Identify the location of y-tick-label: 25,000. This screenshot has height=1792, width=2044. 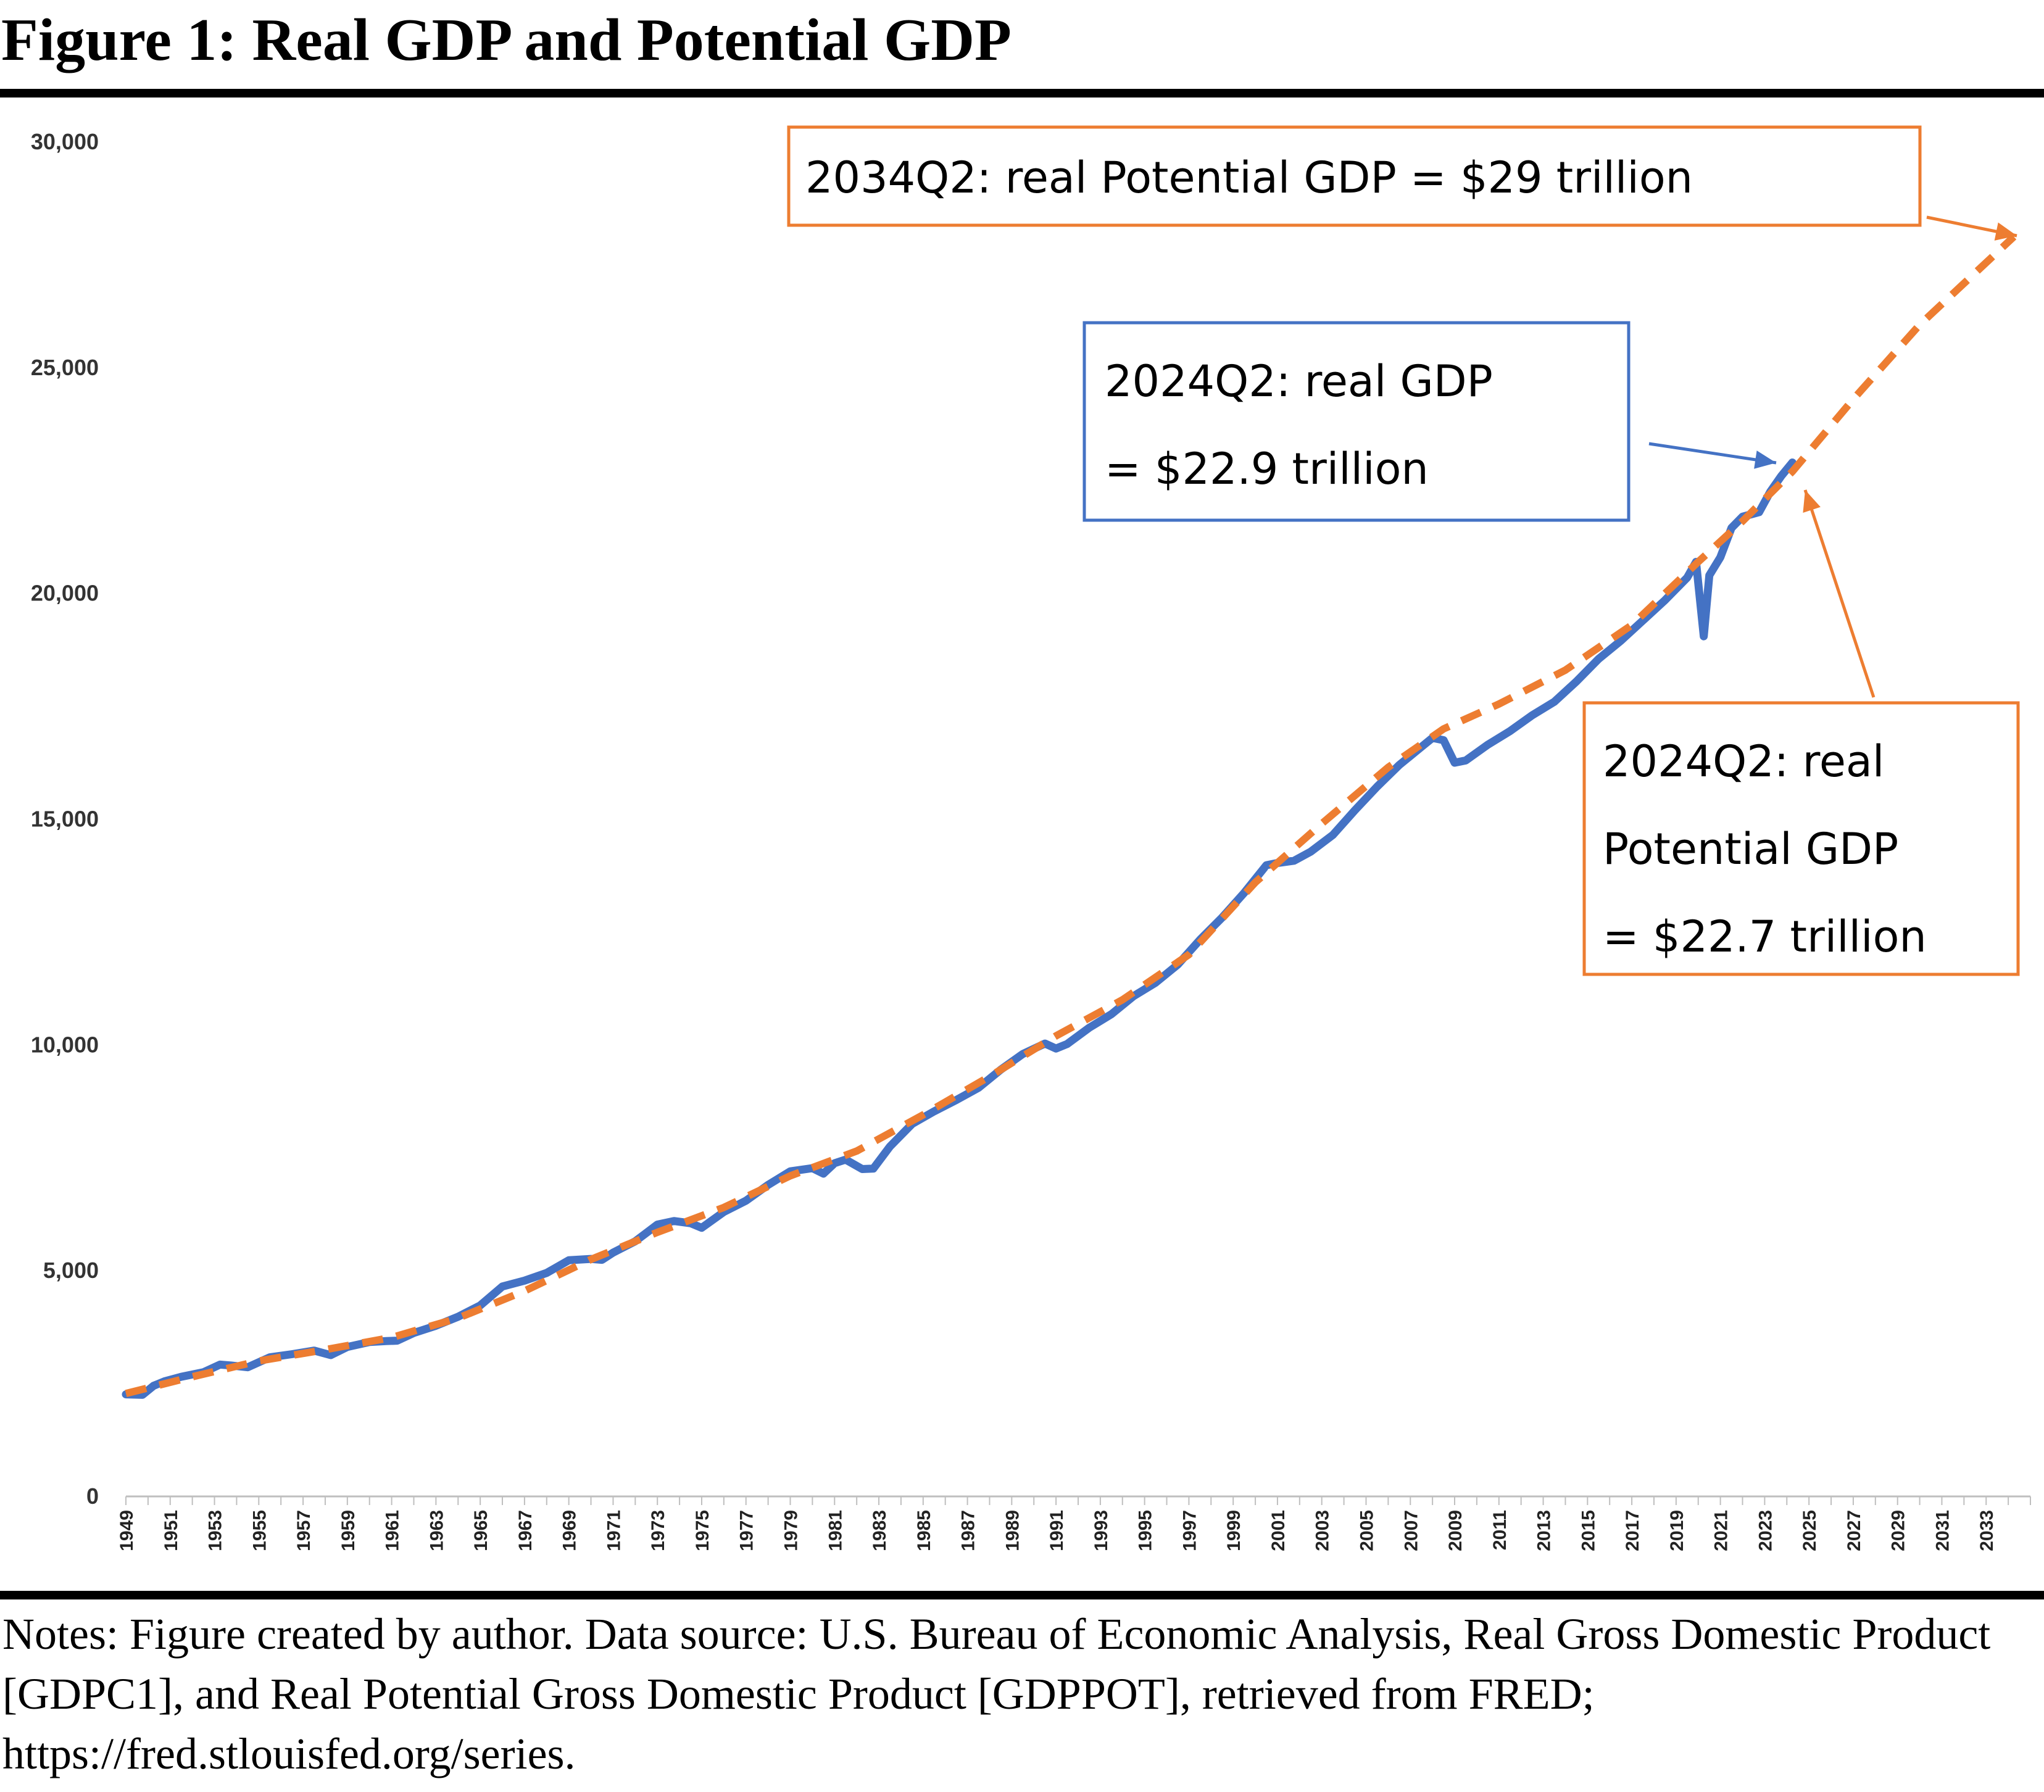
(65, 367).